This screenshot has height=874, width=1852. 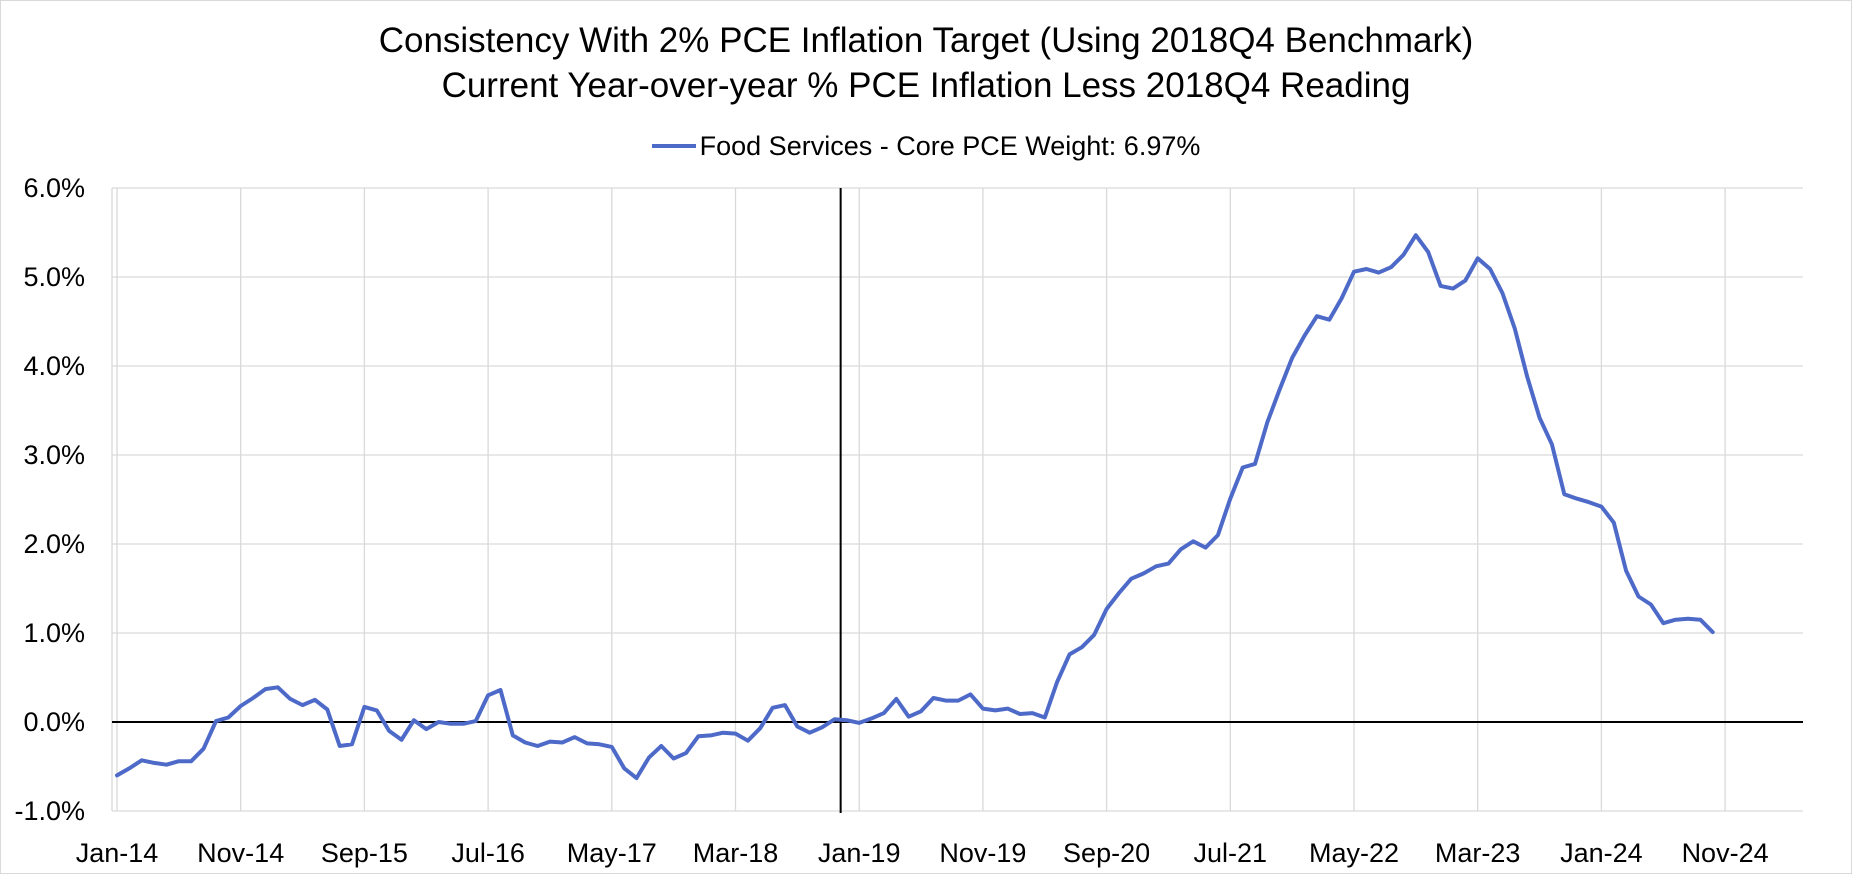 I want to click on x-tick-label: Sep-20, so click(x=1106, y=853).